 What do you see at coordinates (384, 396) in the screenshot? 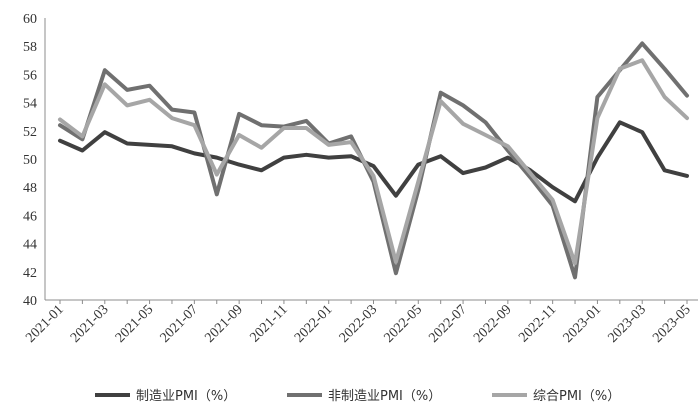
I see `legend-label-non-manufacturing: 非制造业PMI（%）` at bounding box center [384, 396].